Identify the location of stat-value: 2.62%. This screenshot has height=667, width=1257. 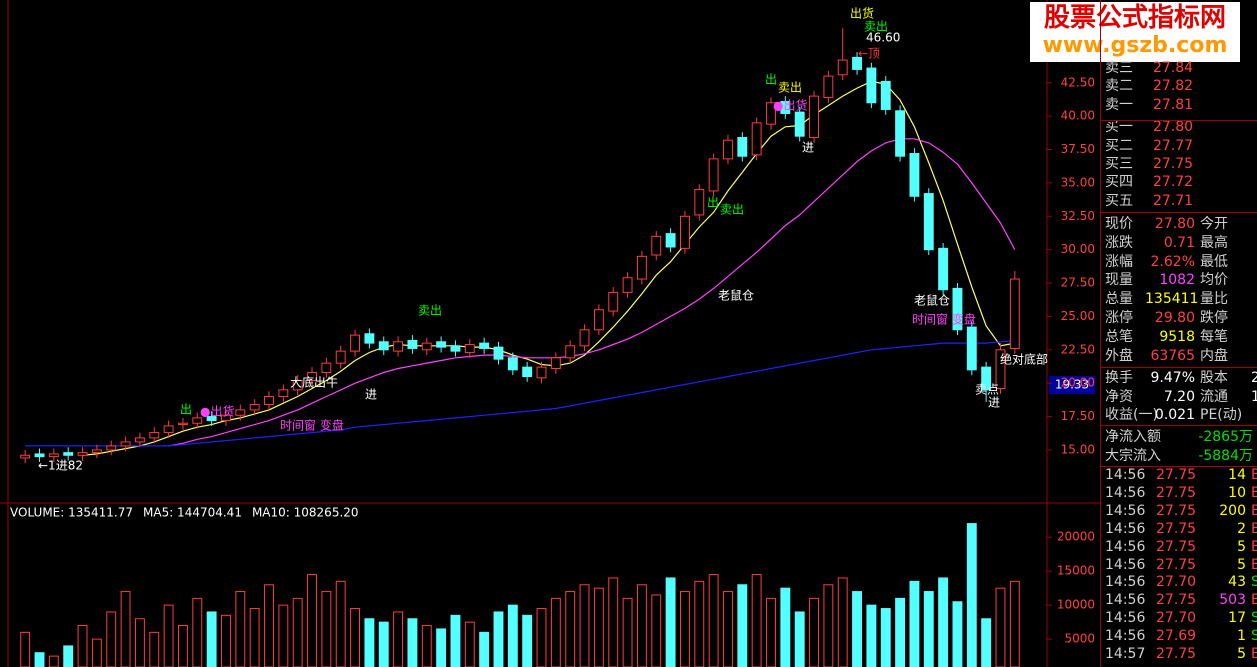
(1172, 261).